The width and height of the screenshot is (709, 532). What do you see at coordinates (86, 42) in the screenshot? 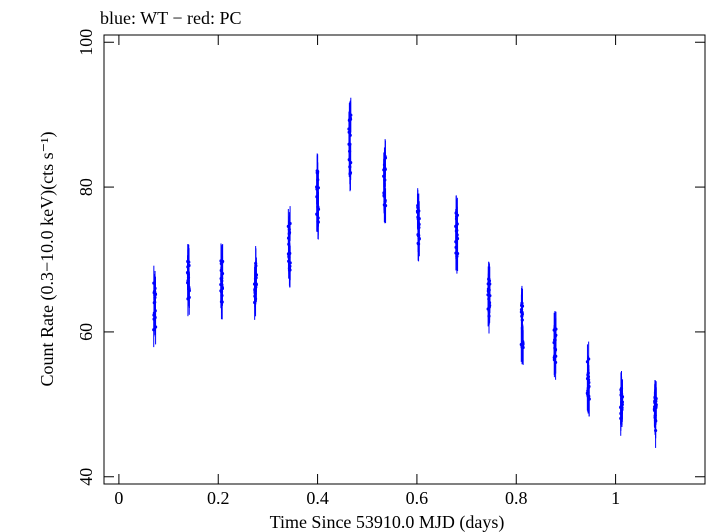
I see `y-tick-label: 100` at bounding box center [86, 42].